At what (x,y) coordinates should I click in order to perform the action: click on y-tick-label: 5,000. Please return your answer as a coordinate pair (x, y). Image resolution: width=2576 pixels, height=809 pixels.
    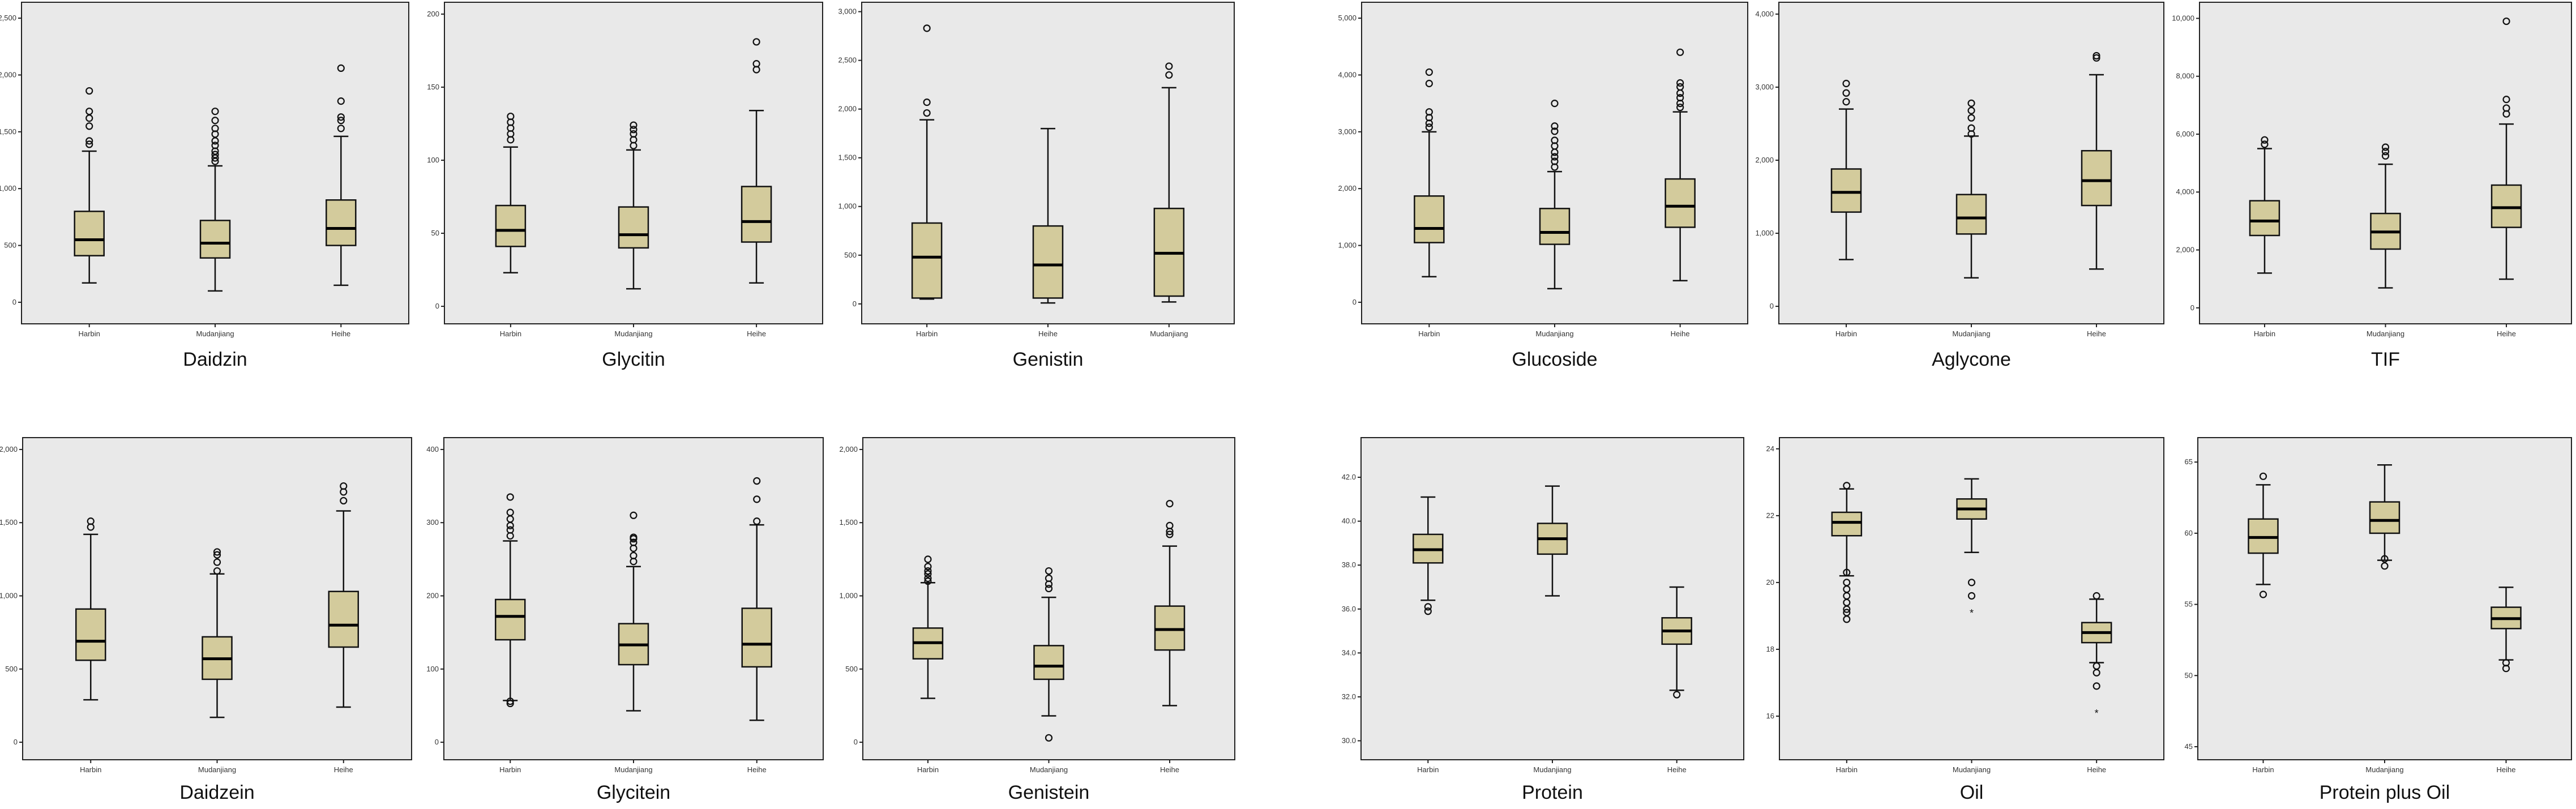
    Looking at the image, I should click on (1347, 18).